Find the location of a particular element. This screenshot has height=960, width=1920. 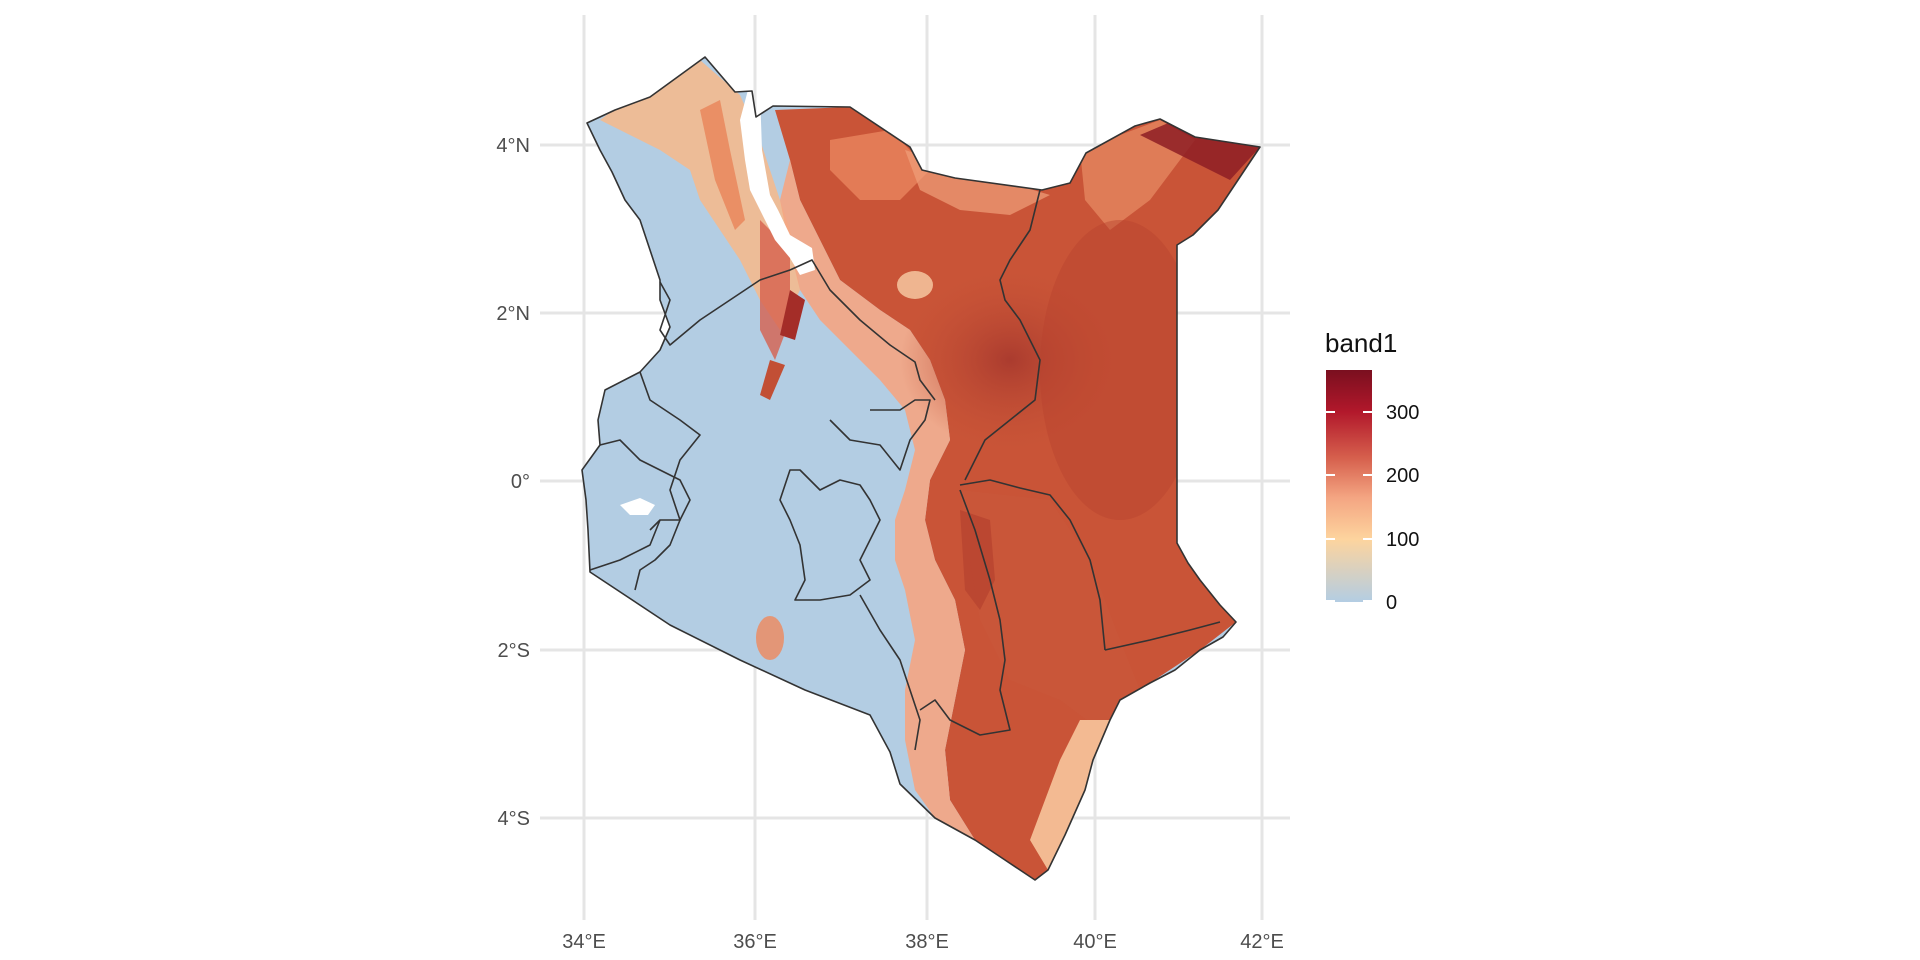

y-tick-label: 2°N is located at coordinates (513, 314).